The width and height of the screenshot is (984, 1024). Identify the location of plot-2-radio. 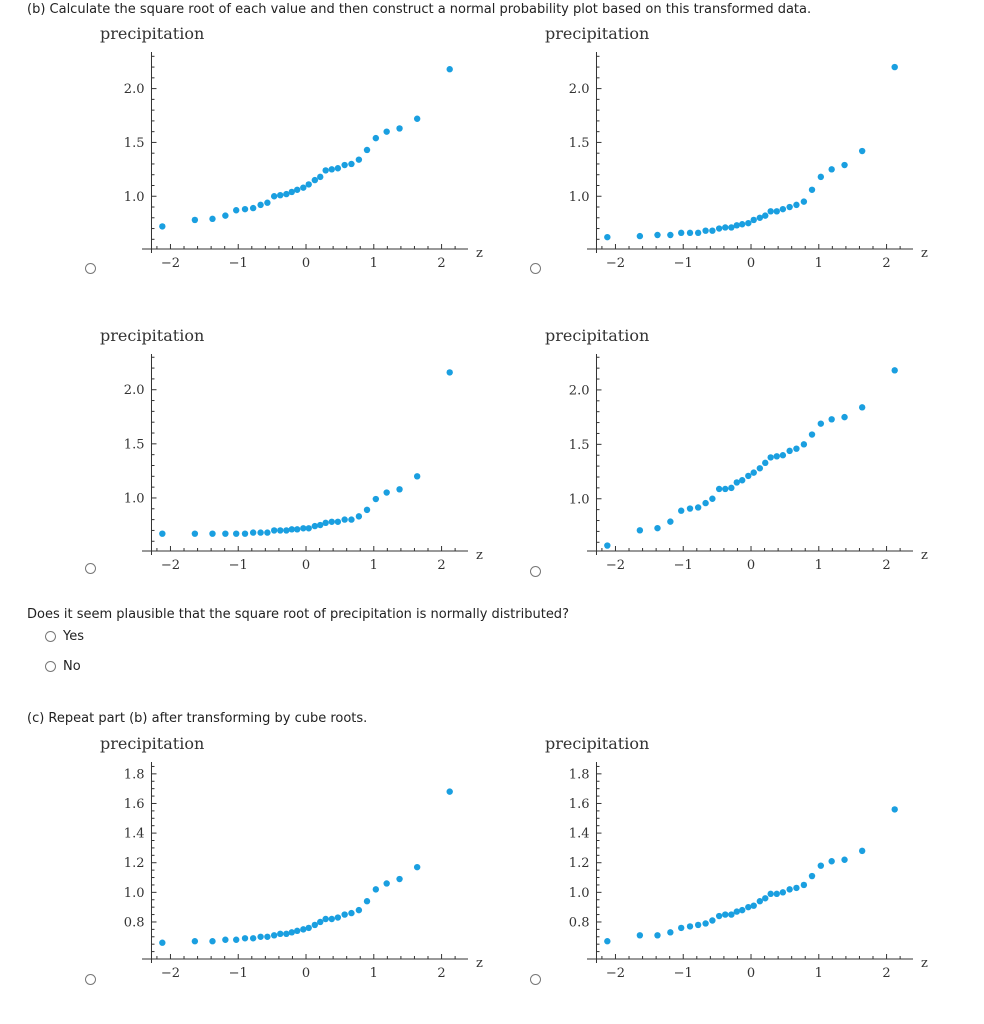
(535, 268).